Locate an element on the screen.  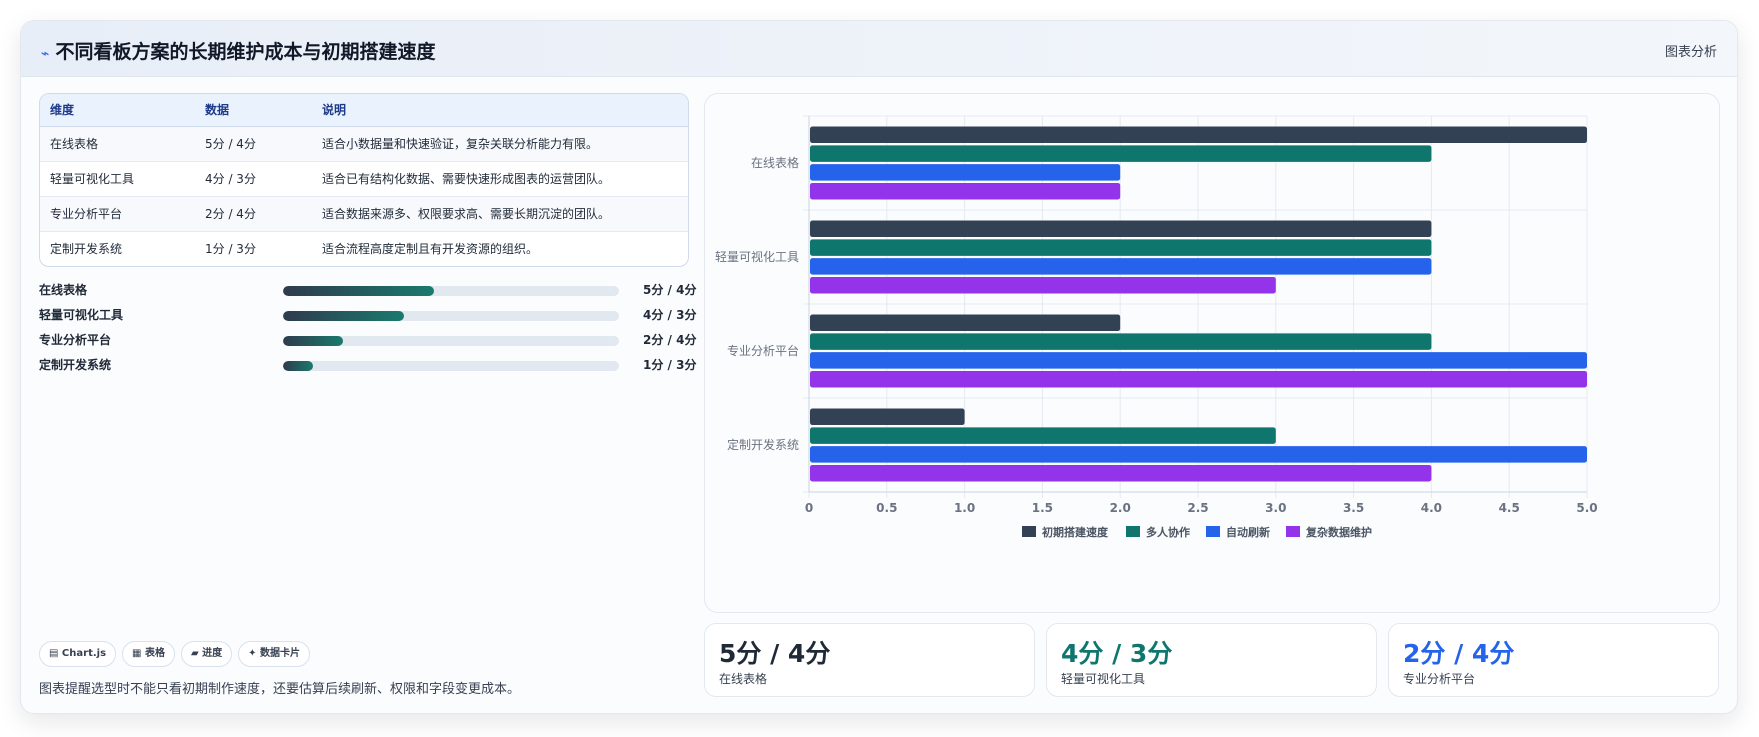
x-tick-label: 4.0 is located at coordinates (1431, 508).